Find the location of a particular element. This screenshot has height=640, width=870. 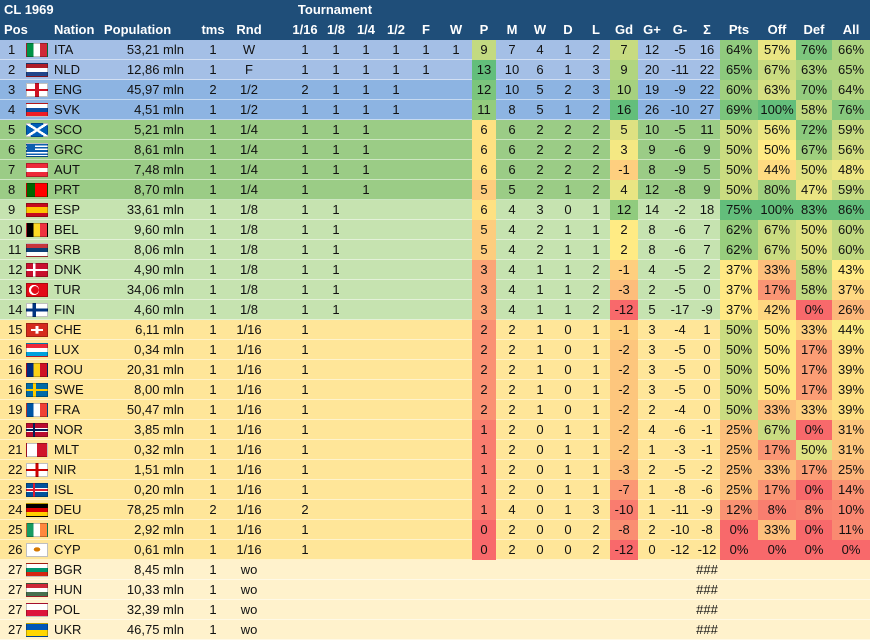

cell-p: 3 is located at coordinates (484, 270).